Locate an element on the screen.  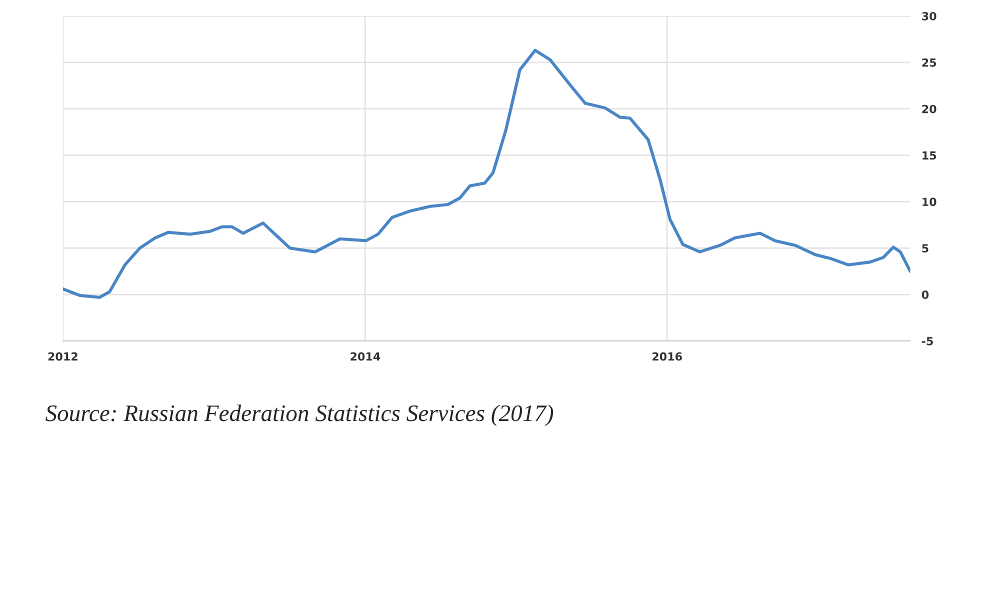
x-tick-label: 2016 is located at coordinates (667, 356).